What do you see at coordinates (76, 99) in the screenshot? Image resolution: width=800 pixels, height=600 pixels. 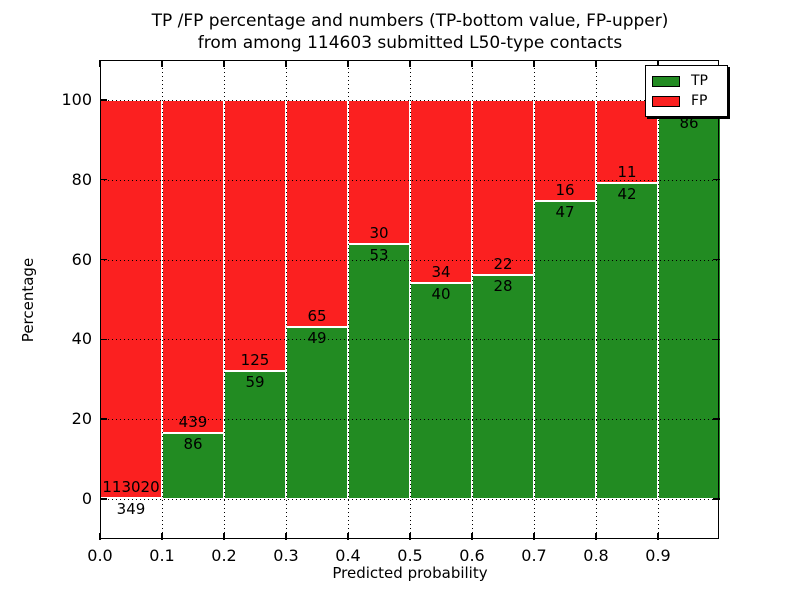 I see `y-tick-label: 100` at bounding box center [76, 99].